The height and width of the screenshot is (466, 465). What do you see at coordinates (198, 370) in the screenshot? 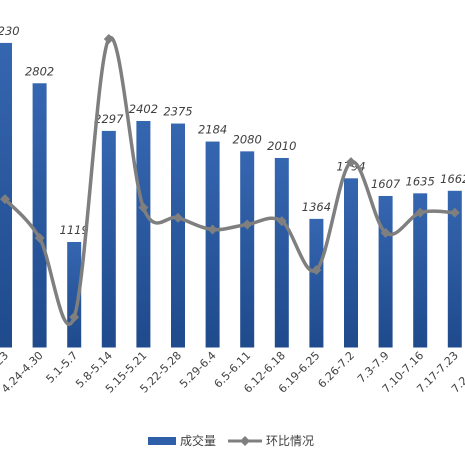
I see `x-tick-label: 5.29-6.4` at bounding box center [198, 370].